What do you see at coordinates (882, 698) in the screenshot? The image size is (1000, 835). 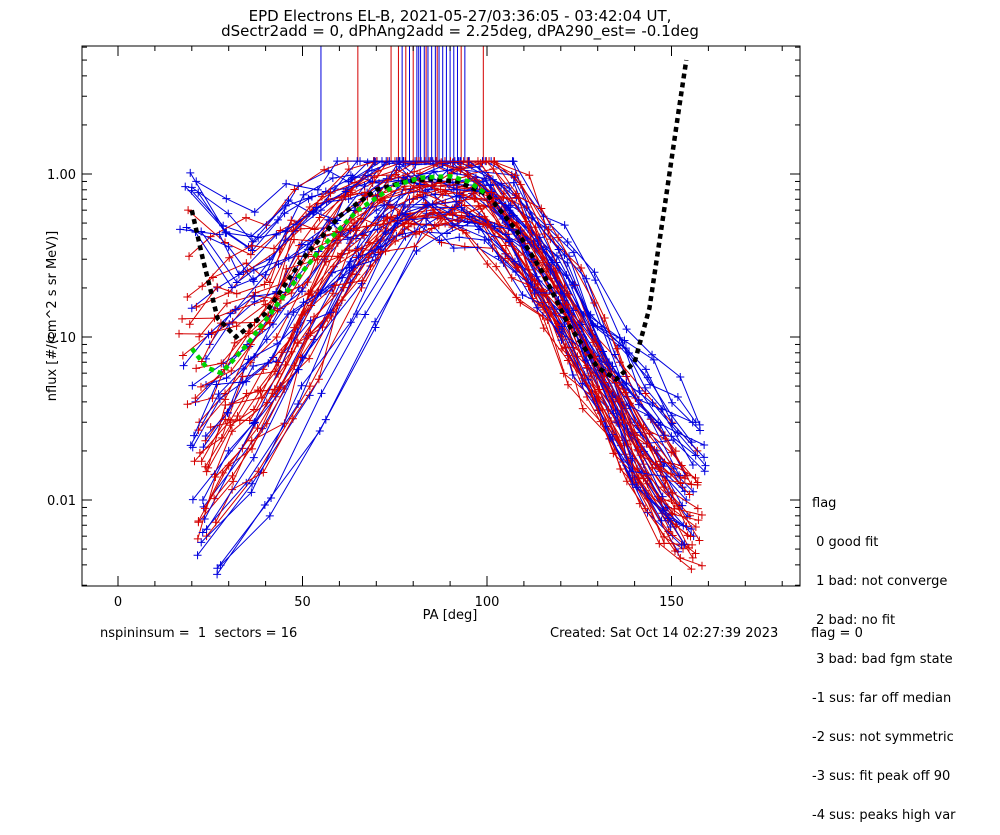 I see `legend-item: -1 sus: far off median` at bounding box center [882, 698].